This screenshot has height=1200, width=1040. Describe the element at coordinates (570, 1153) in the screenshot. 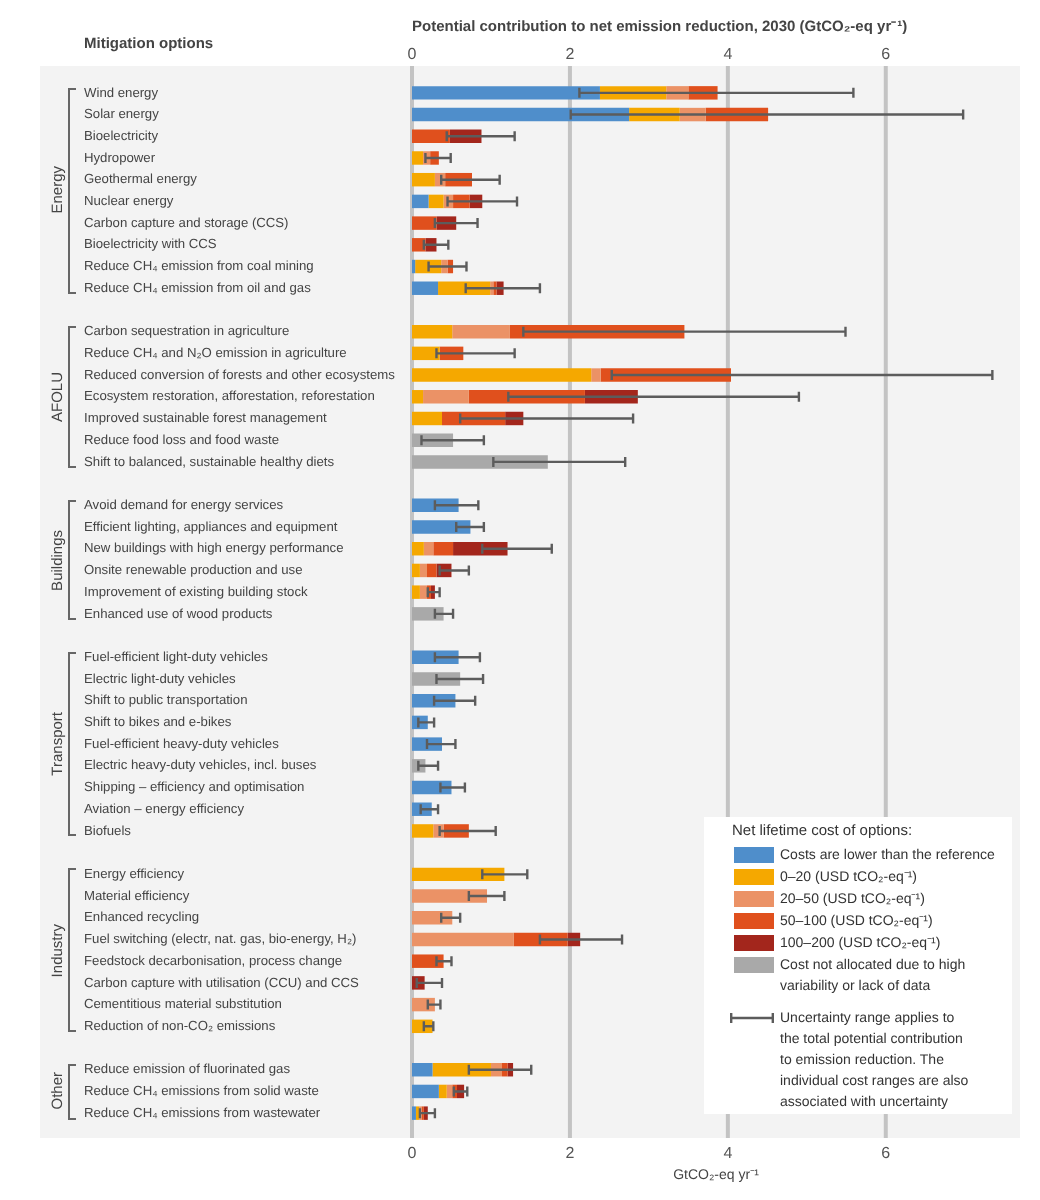

I see `x-tick-label: 2` at that location.